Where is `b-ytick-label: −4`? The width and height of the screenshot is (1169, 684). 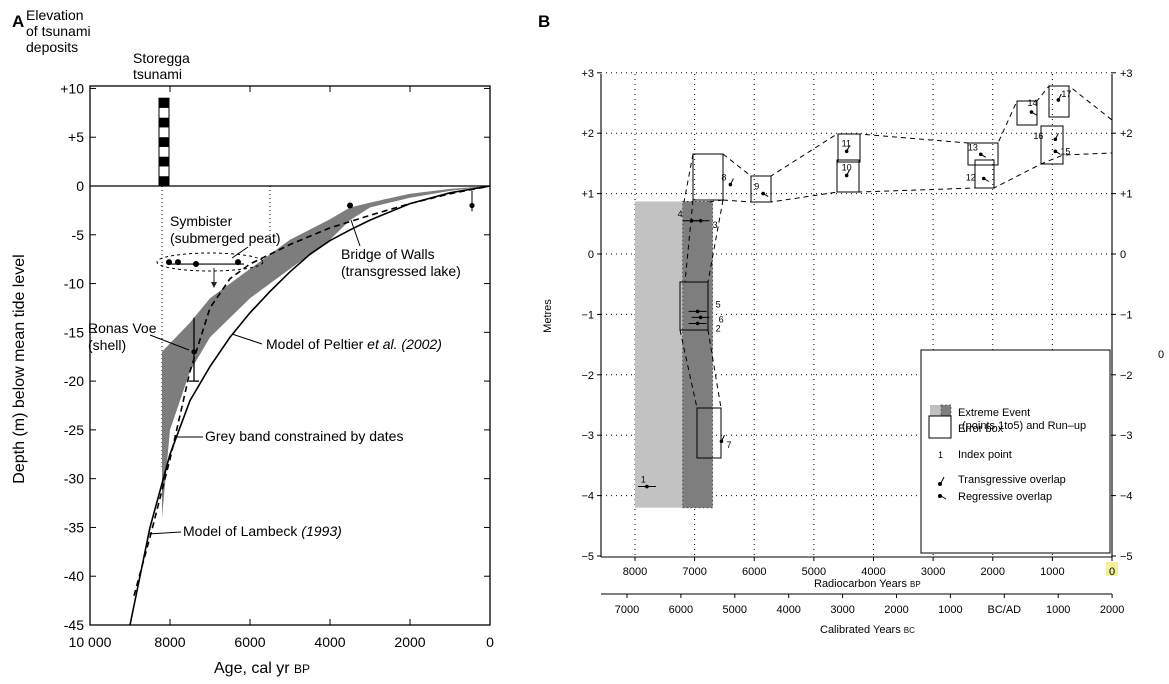
b-ytick-label: −4 is located at coordinates (587, 497).